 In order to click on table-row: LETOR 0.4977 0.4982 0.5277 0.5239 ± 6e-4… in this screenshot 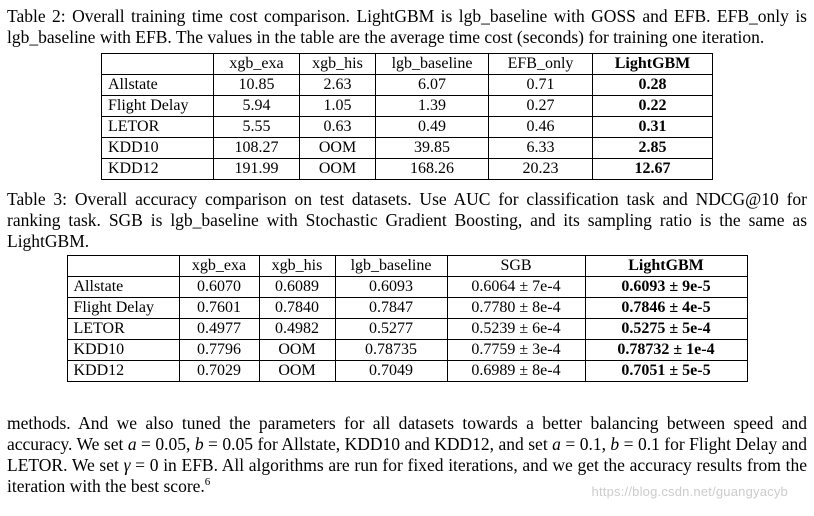, I will do `click(407, 329)`.